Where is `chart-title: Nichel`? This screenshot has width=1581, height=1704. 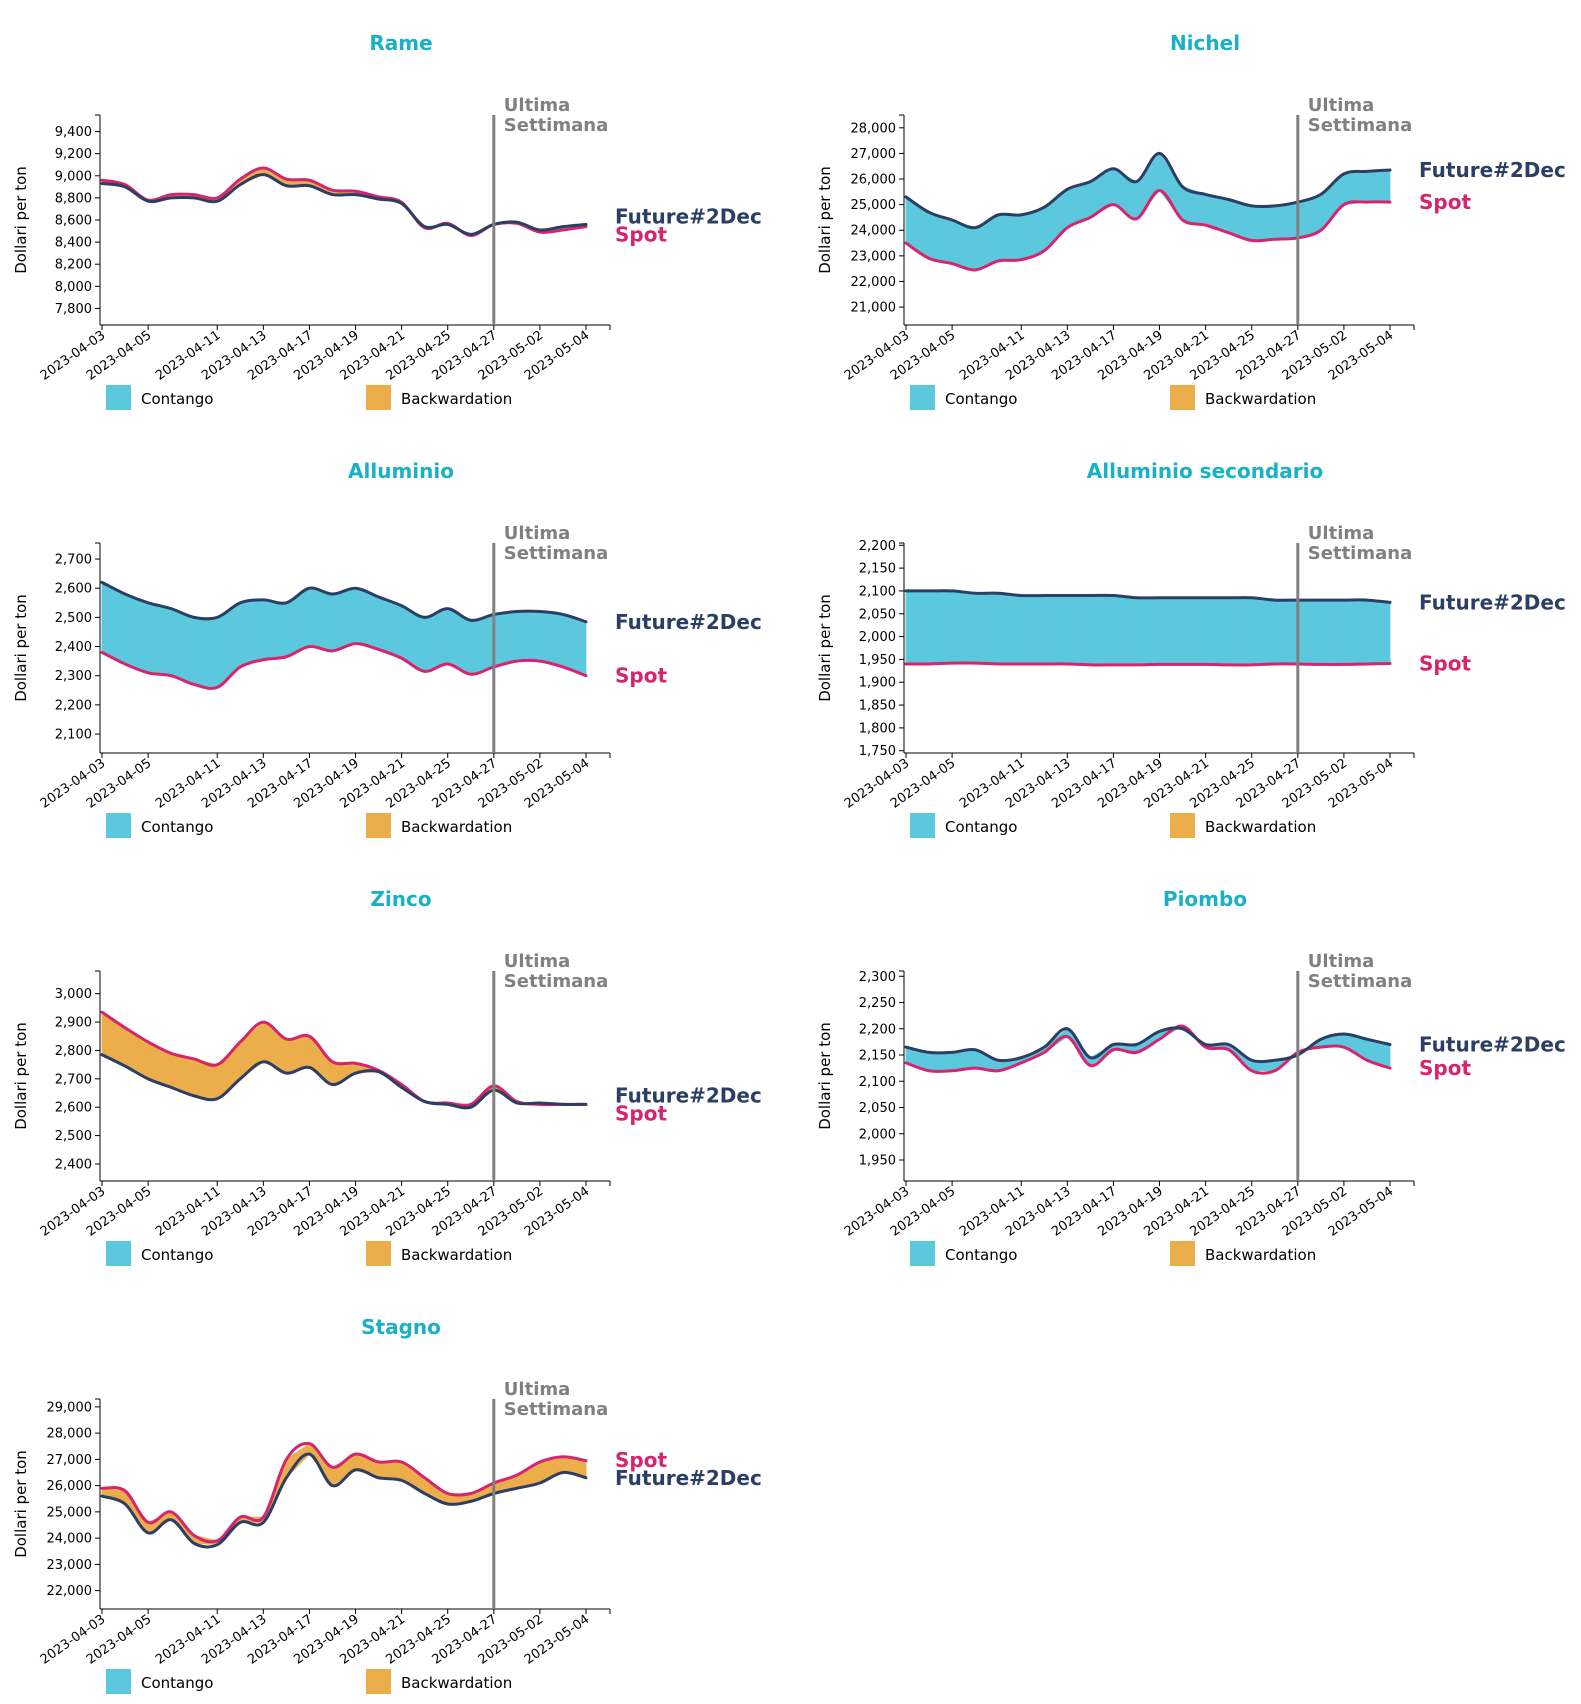
chart-title: Nichel is located at coordinates (1205, 43).